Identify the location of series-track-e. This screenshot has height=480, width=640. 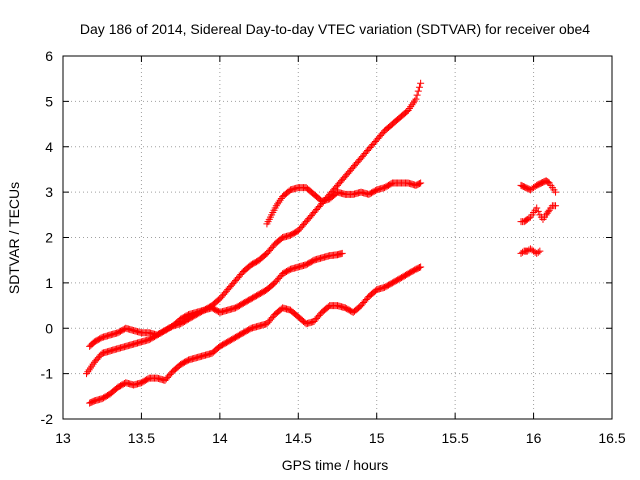
(538, 186).